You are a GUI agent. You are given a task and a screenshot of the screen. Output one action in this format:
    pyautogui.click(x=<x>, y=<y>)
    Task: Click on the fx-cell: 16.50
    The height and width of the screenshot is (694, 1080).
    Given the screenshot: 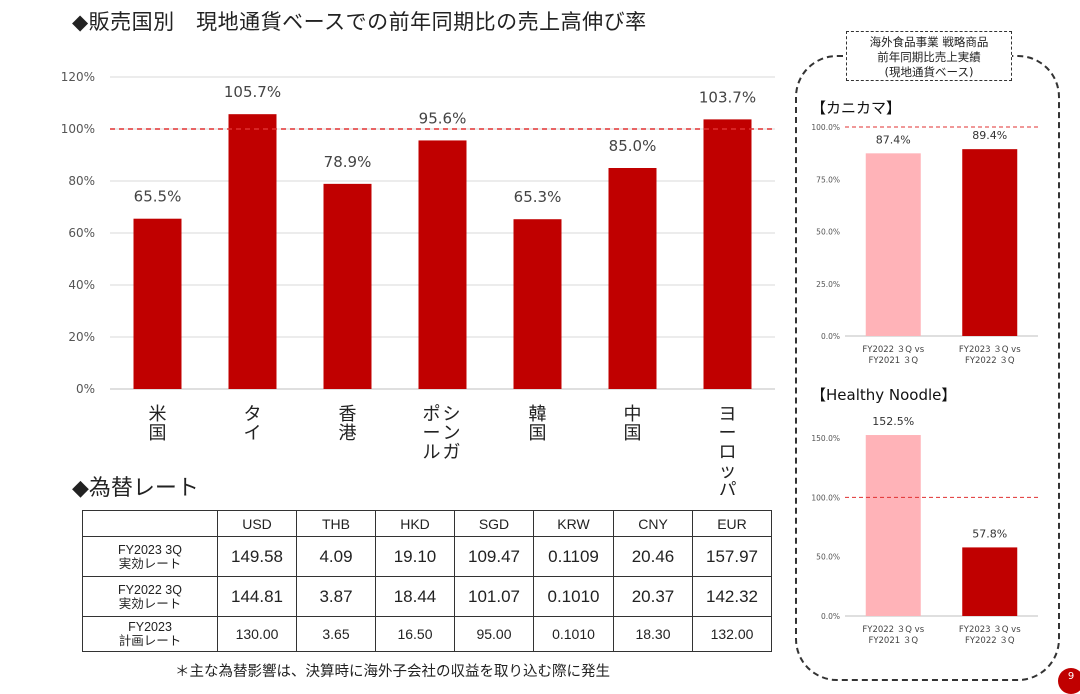 What is the action you would take?
    pyautogui.click(x=415, y=634)
    